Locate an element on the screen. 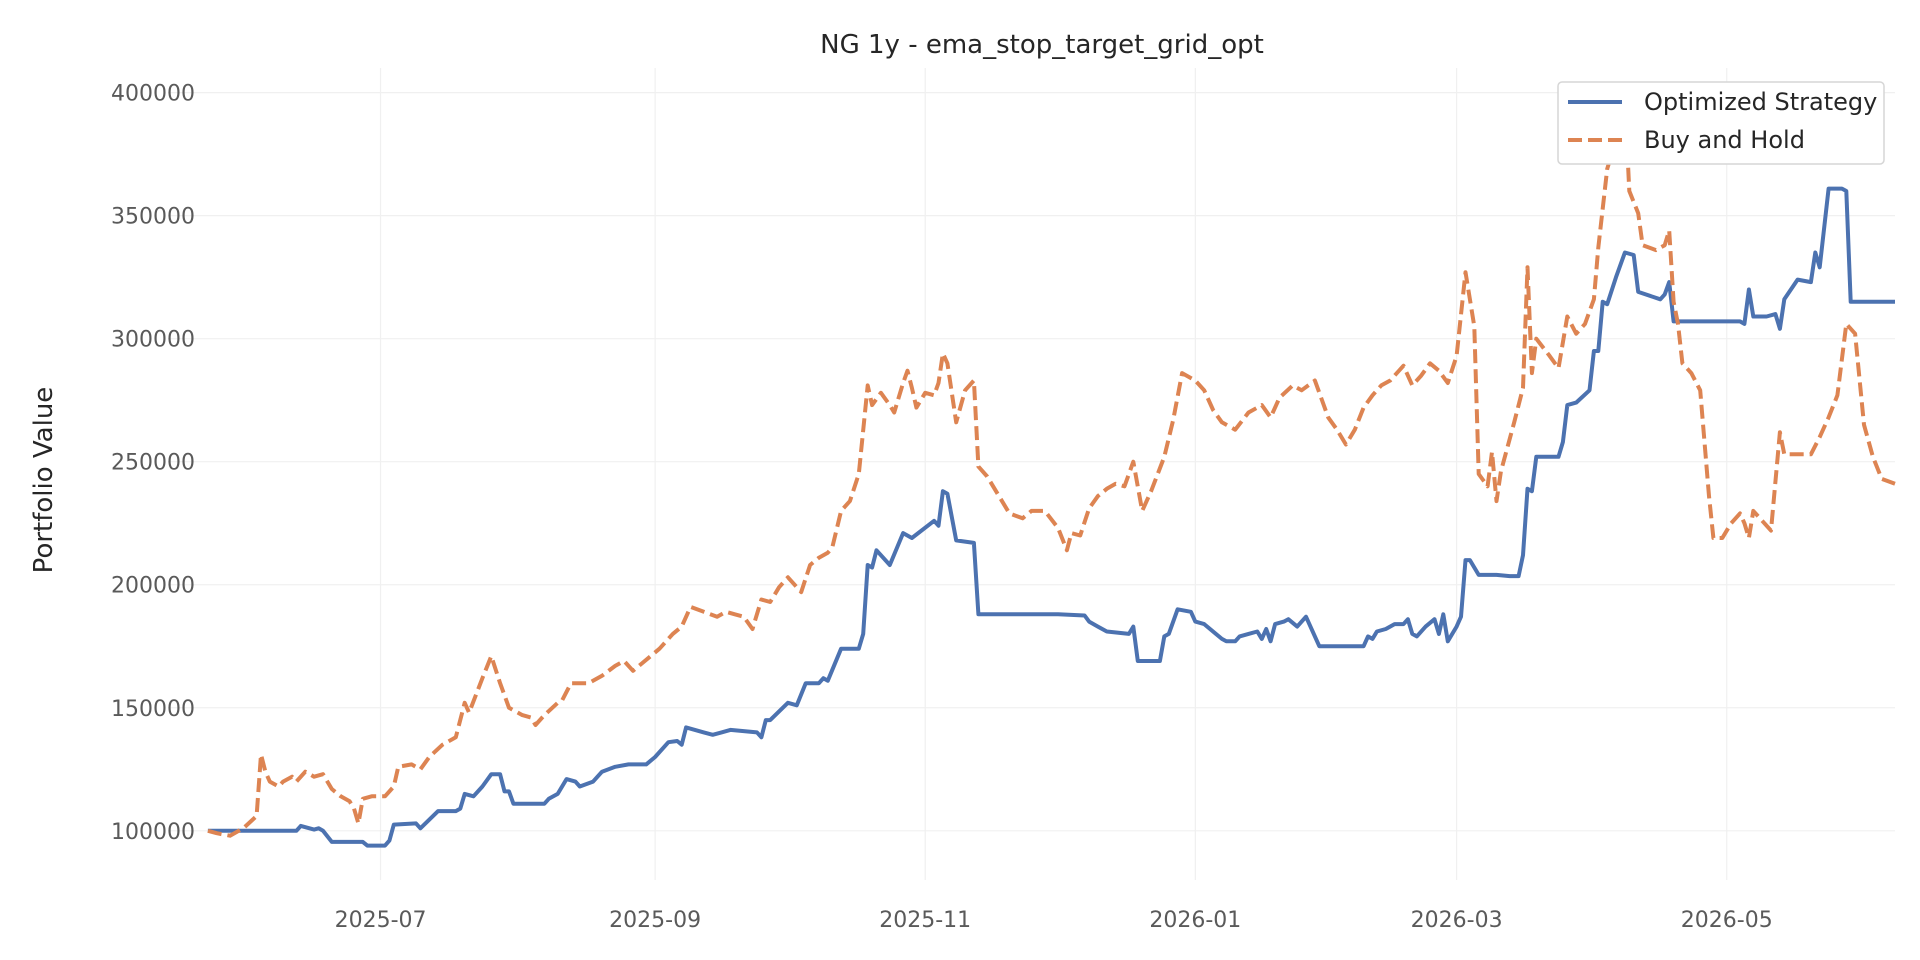 This screenshot has width=1920, height=960. y-tick-label: 300000 is located at coordinates (153, 340).